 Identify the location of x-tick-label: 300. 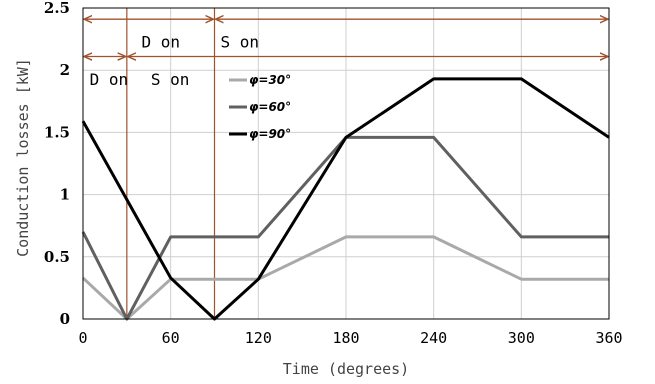
(521, 338).